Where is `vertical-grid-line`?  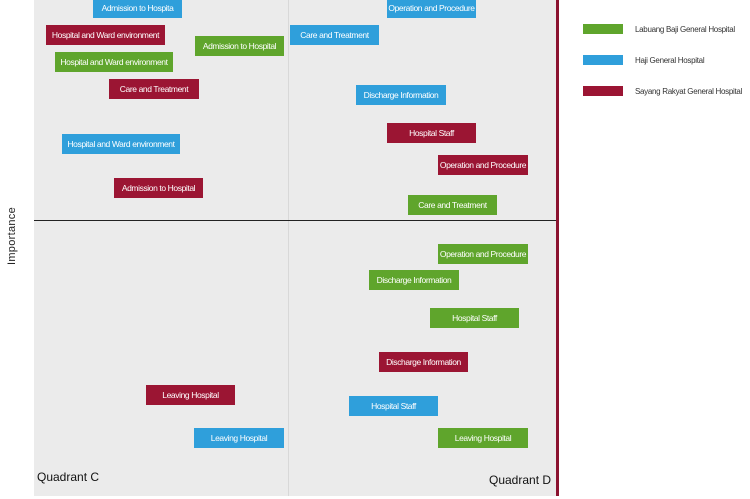
vertical-grid-line is located at coordinates (288, 248).